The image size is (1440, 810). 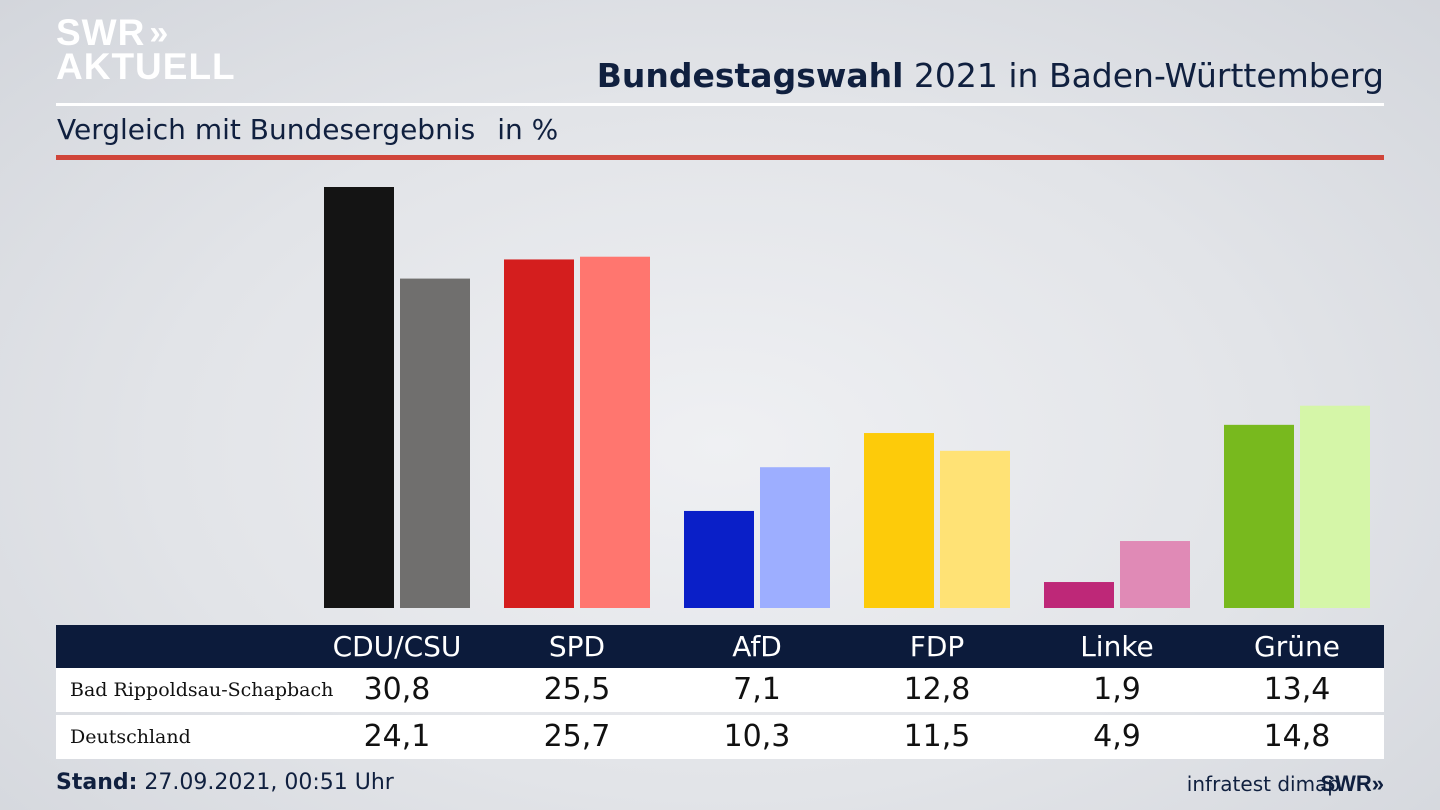 I want to click on logo-chevron-icon: », so click(x=158, y=33).